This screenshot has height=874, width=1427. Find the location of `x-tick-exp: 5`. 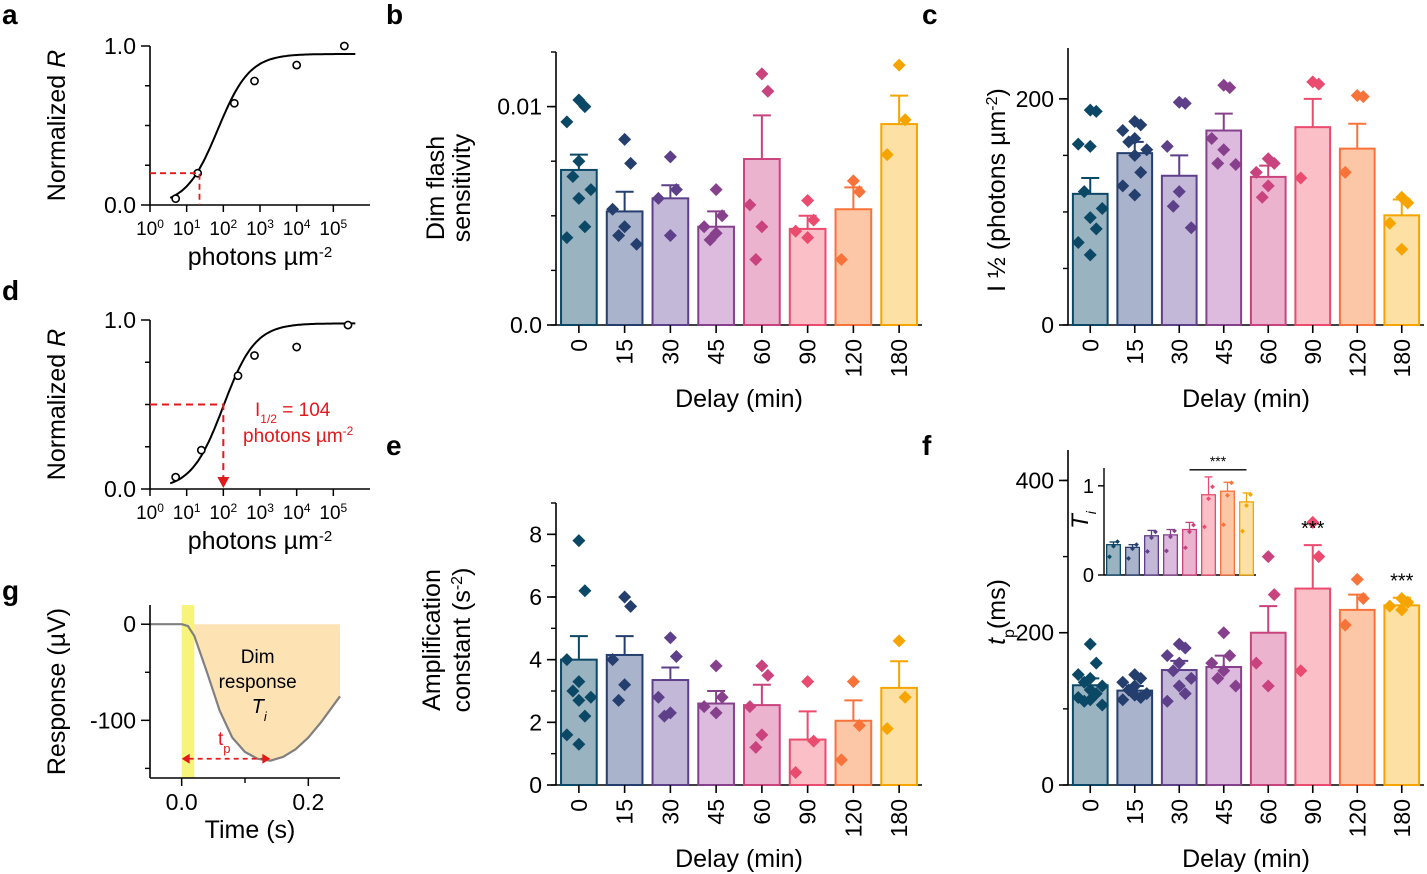

x-tick-exp: 5 is located at coordinates (344, 508).